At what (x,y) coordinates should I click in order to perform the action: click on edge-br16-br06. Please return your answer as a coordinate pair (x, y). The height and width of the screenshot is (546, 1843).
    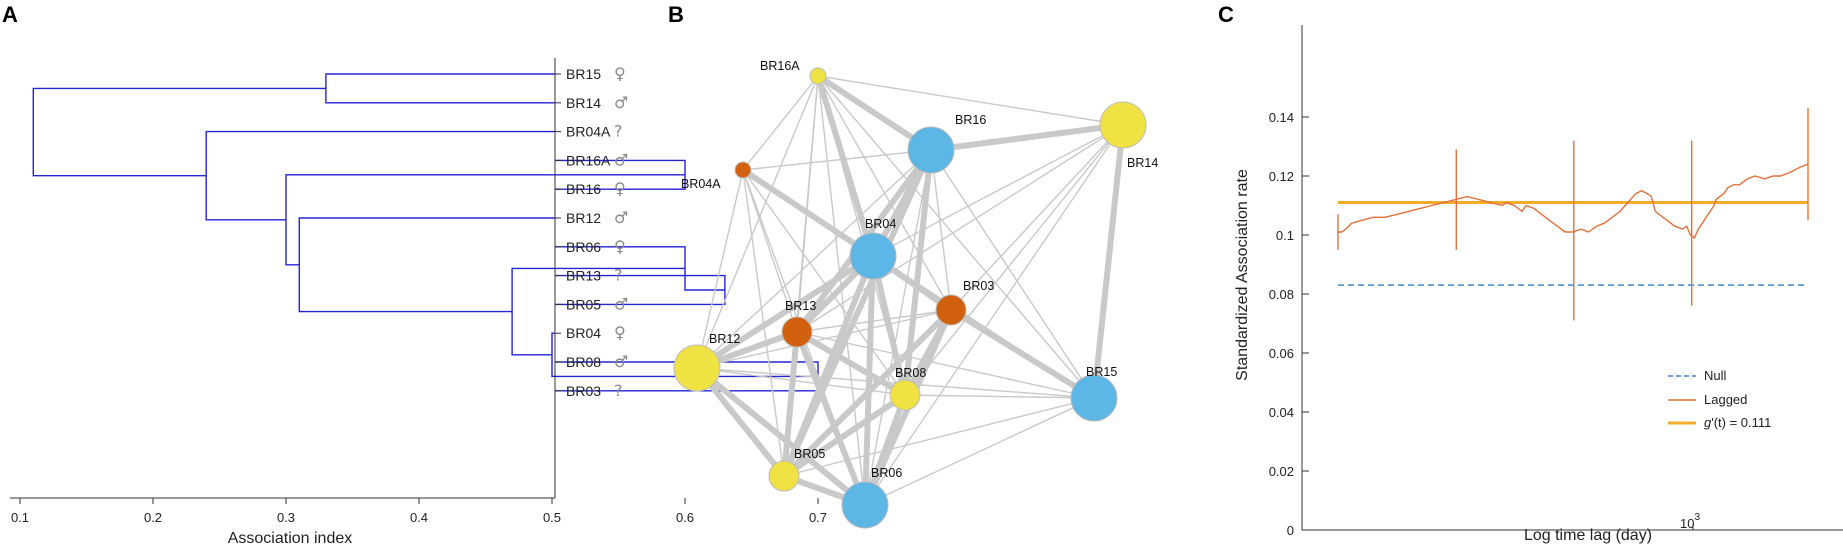
    Looking at the image, I should click on (898, 327).